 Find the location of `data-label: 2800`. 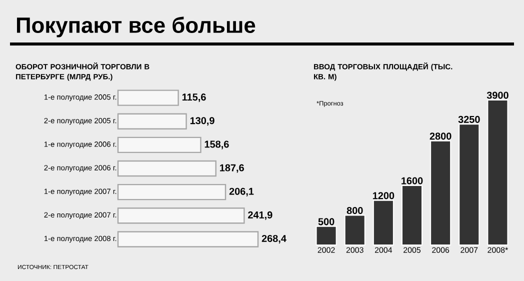

data-label: 2800 is located at coordinates (441, 136).